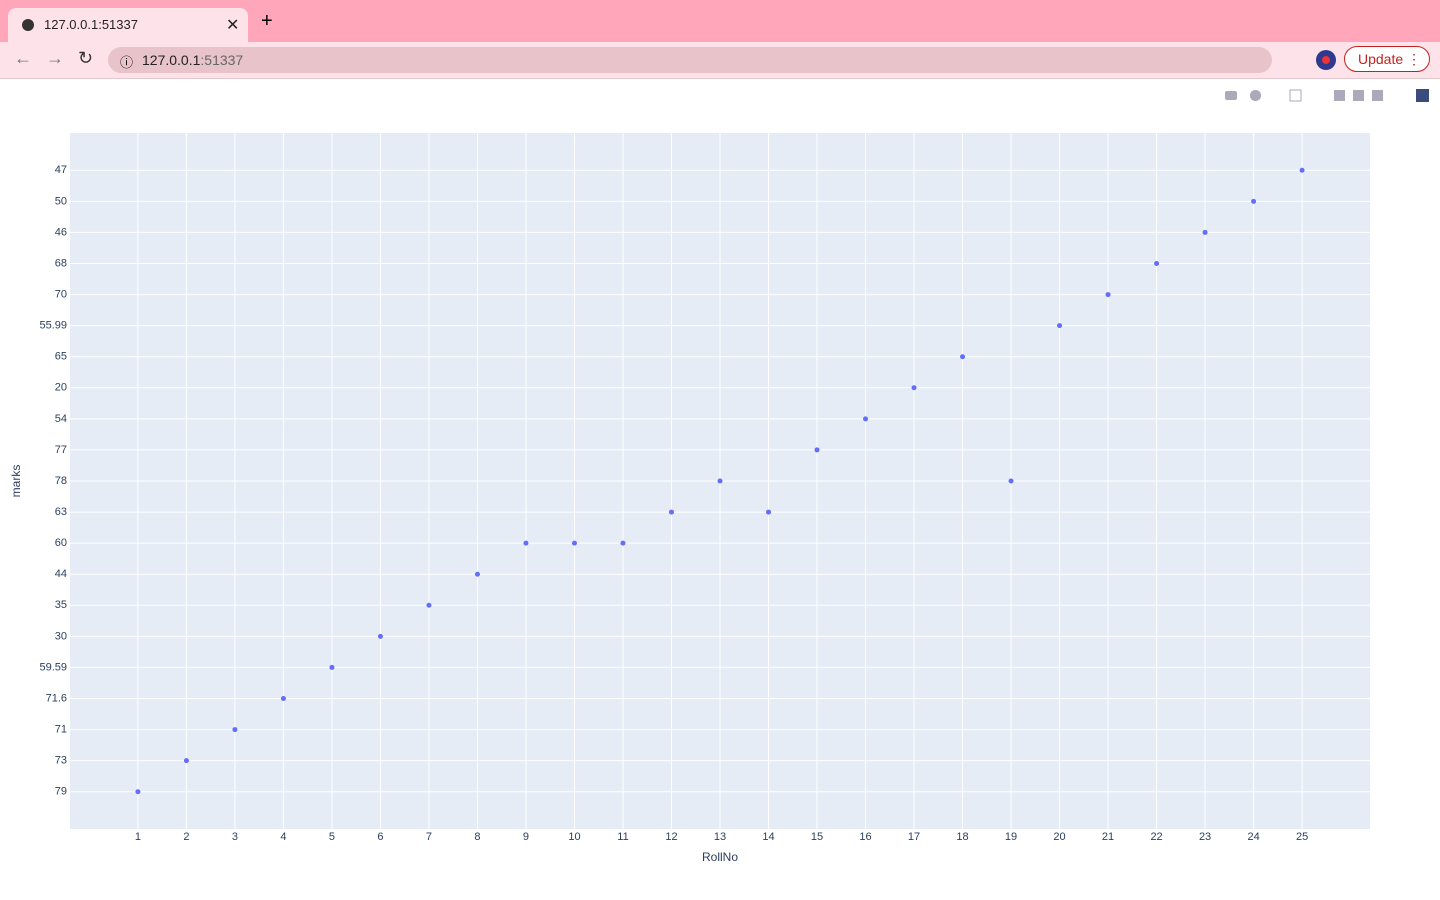  What do you see at coordinates (574, 837) in the screenshot?
I see `x-tick-label: 10` at bounding box center [574, 837].